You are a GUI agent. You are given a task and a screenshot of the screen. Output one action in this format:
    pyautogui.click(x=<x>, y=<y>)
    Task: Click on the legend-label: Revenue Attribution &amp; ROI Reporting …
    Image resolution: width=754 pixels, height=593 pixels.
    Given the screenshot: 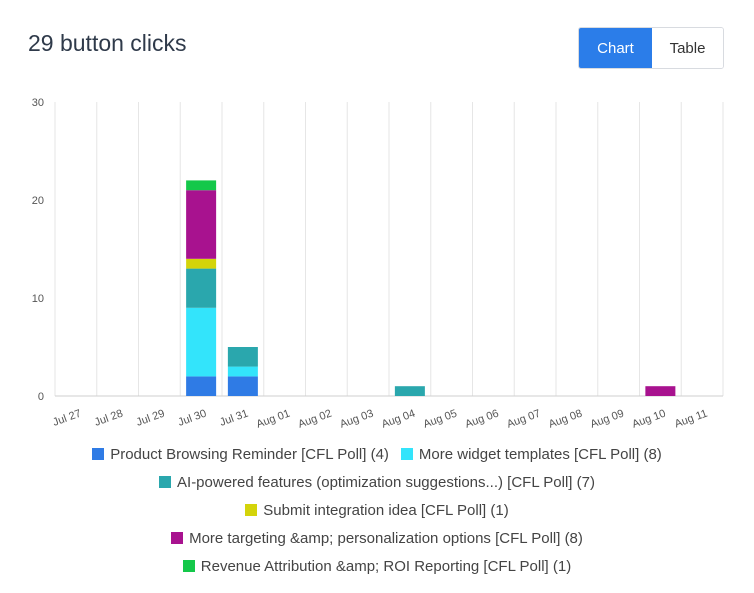 What is the action you would take?
    pyautogui.click(x=386, y=566)
    